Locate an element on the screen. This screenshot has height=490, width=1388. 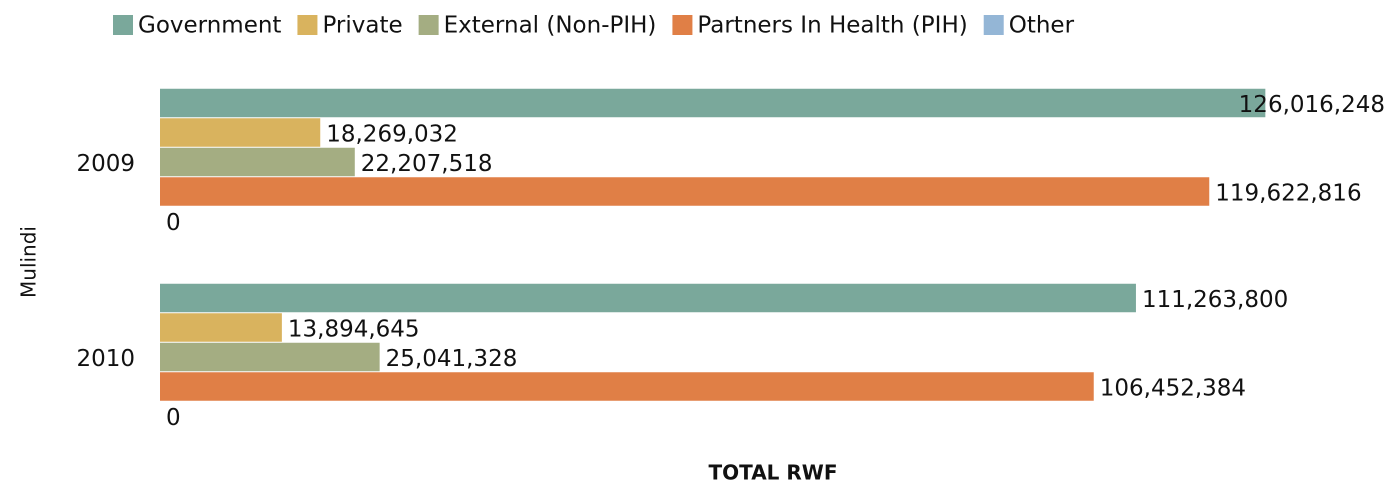
y-axis-title: Mulindi is located at coordinates (29, 262).